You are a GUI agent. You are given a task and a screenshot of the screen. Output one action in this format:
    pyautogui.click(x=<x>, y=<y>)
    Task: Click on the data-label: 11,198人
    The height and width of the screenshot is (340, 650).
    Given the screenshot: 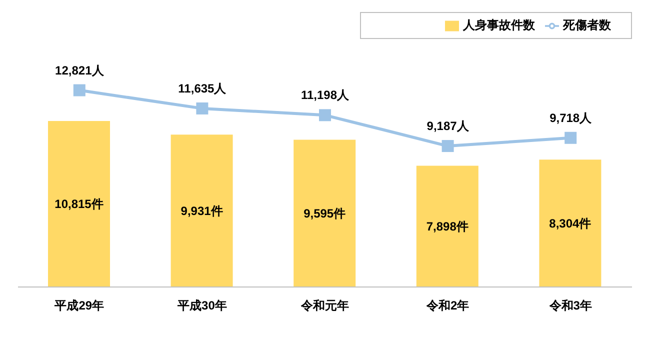 What is the action you would take?
    pyautogui.click(x=325, y=95)
    